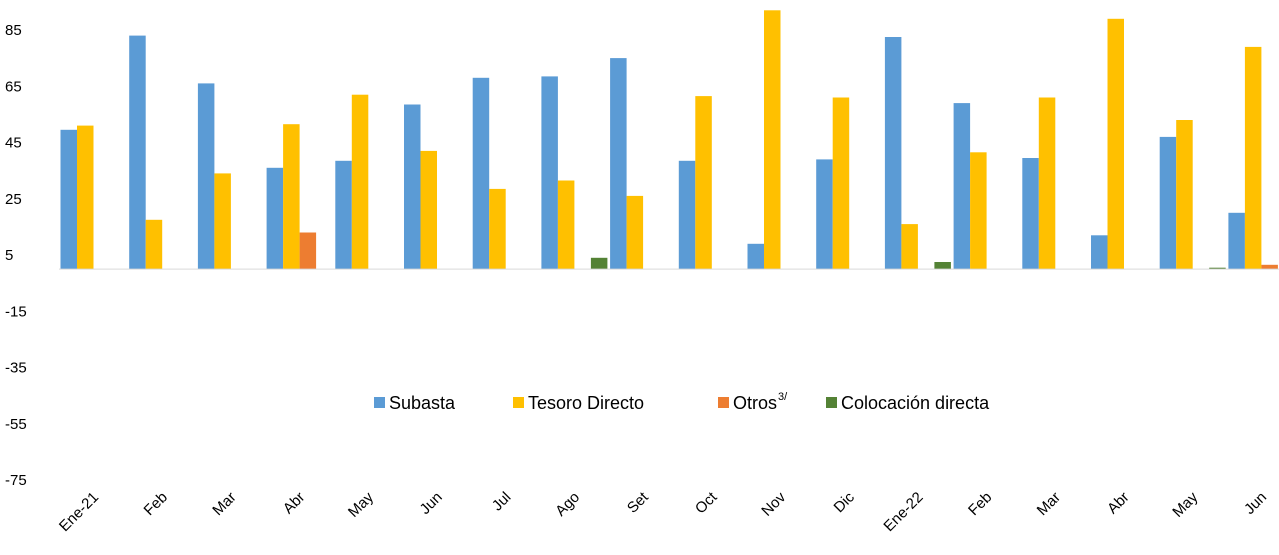  I want to click on legend-label: Otros, so click(755, 403).